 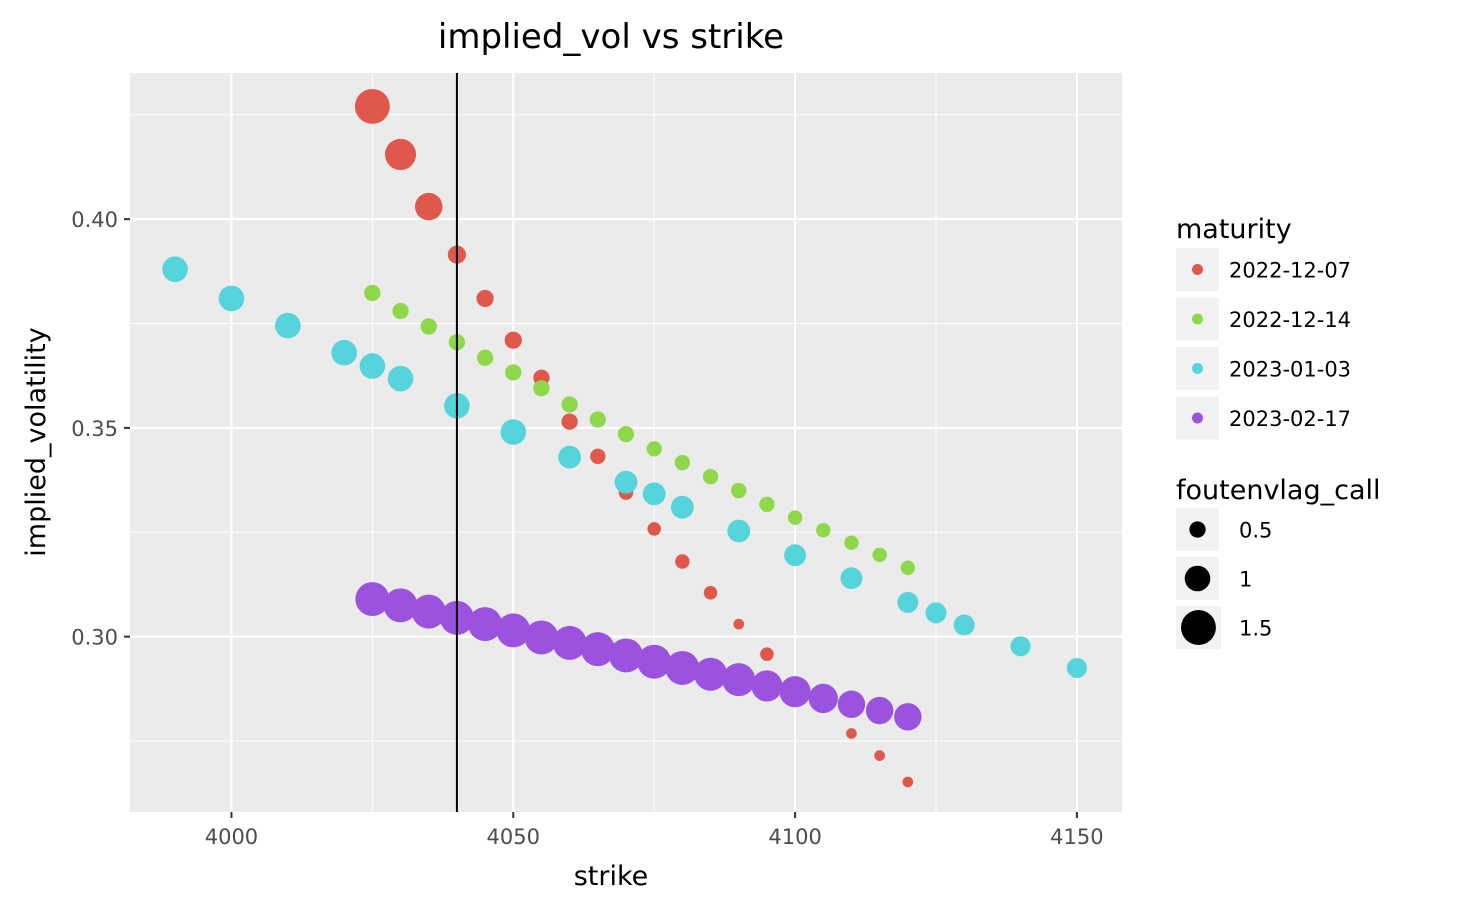 I want to click on size-legend-title: foutenvlag_call, so click(x=1278, y=490).